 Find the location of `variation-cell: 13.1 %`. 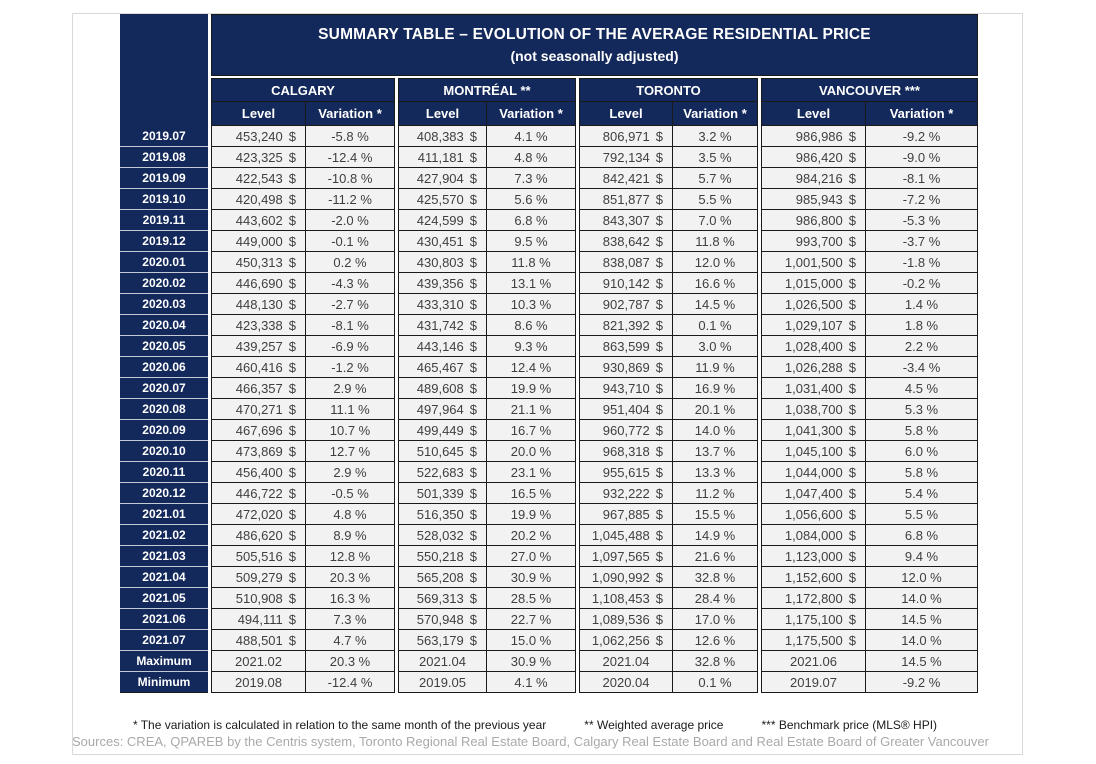

variation-cell: 13.1 % is located at coordinates (531, 283).